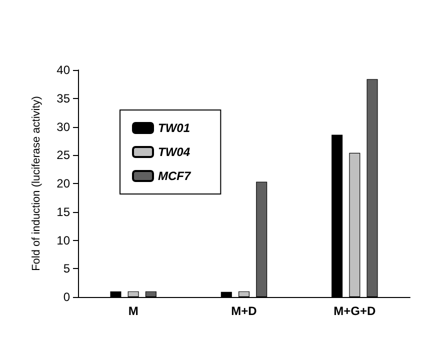  I want to click on x-tick-label: M+D, so click(244, 311).